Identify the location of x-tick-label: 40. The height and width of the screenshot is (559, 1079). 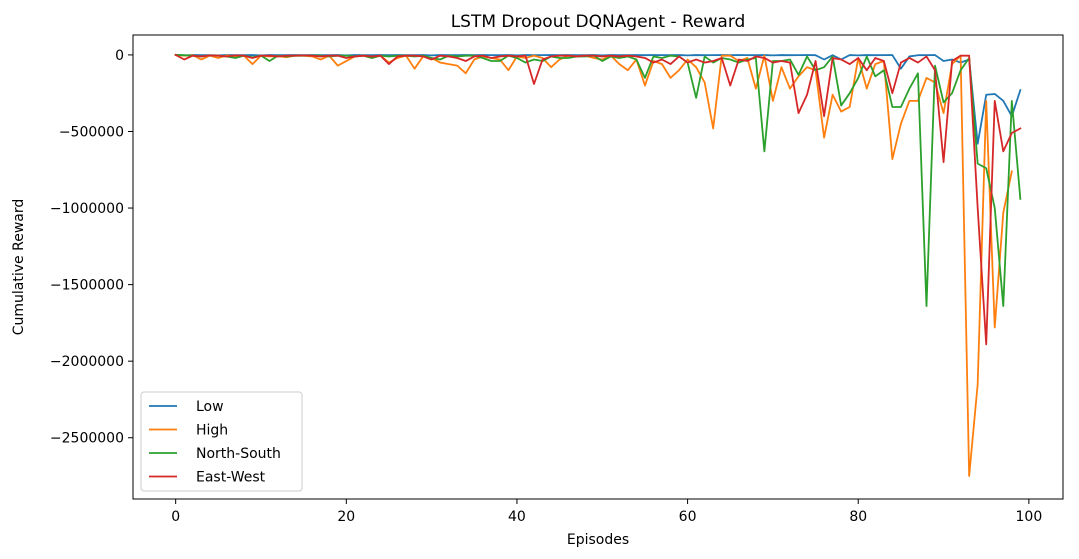
(517, 517).